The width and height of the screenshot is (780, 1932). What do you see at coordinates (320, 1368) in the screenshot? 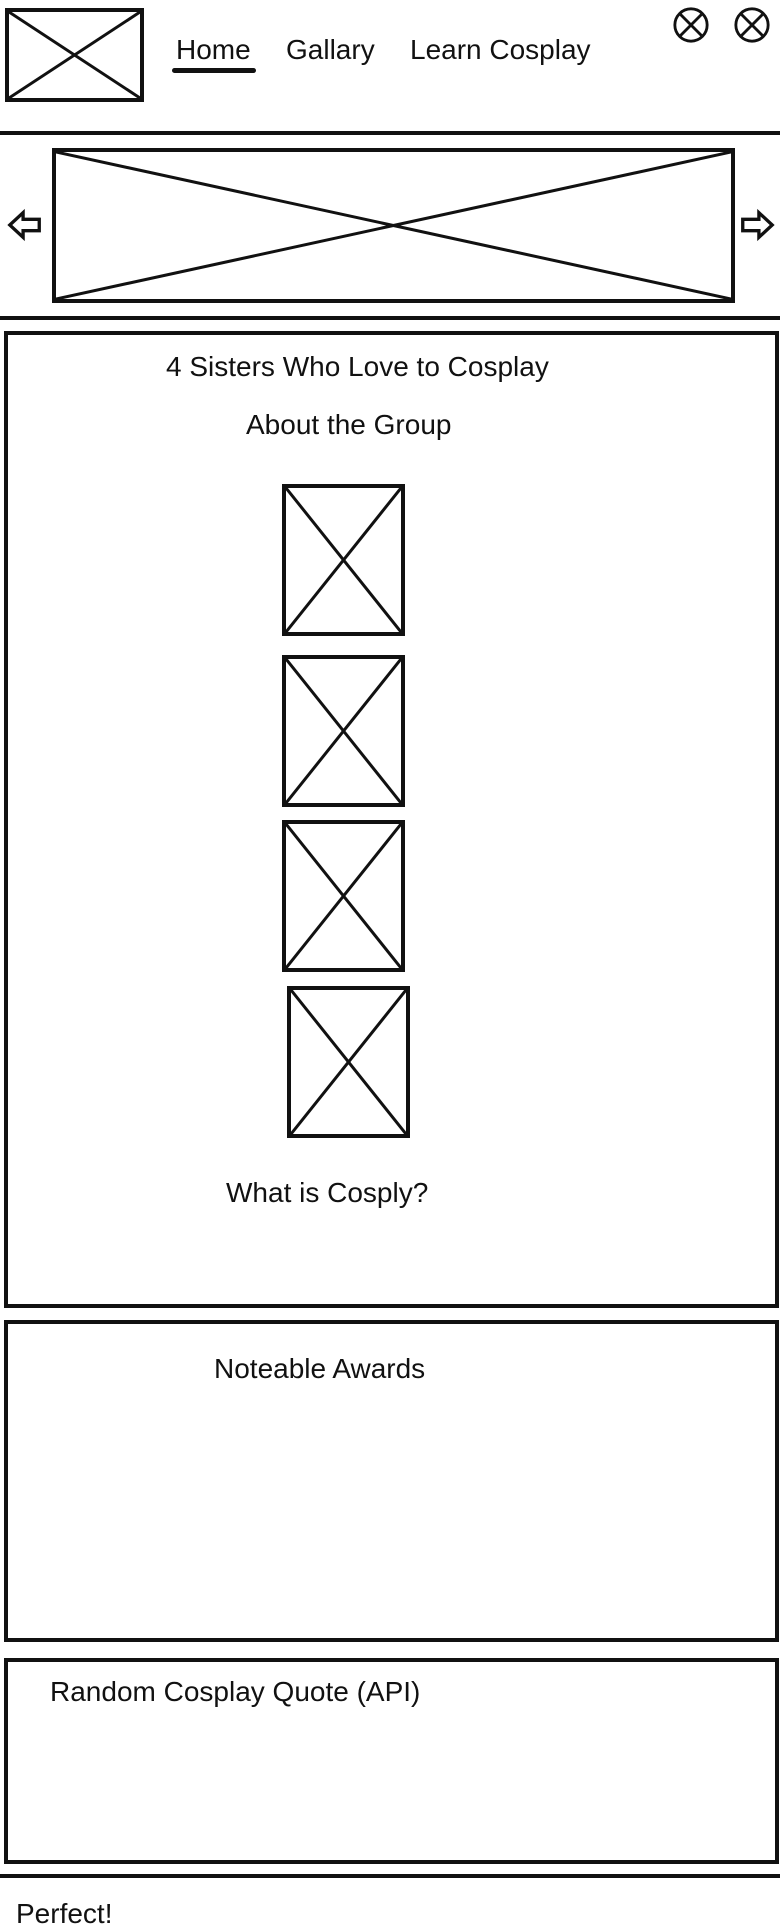
I see `awards-title: Noteable Awards` at bounding box center [320, 1368].